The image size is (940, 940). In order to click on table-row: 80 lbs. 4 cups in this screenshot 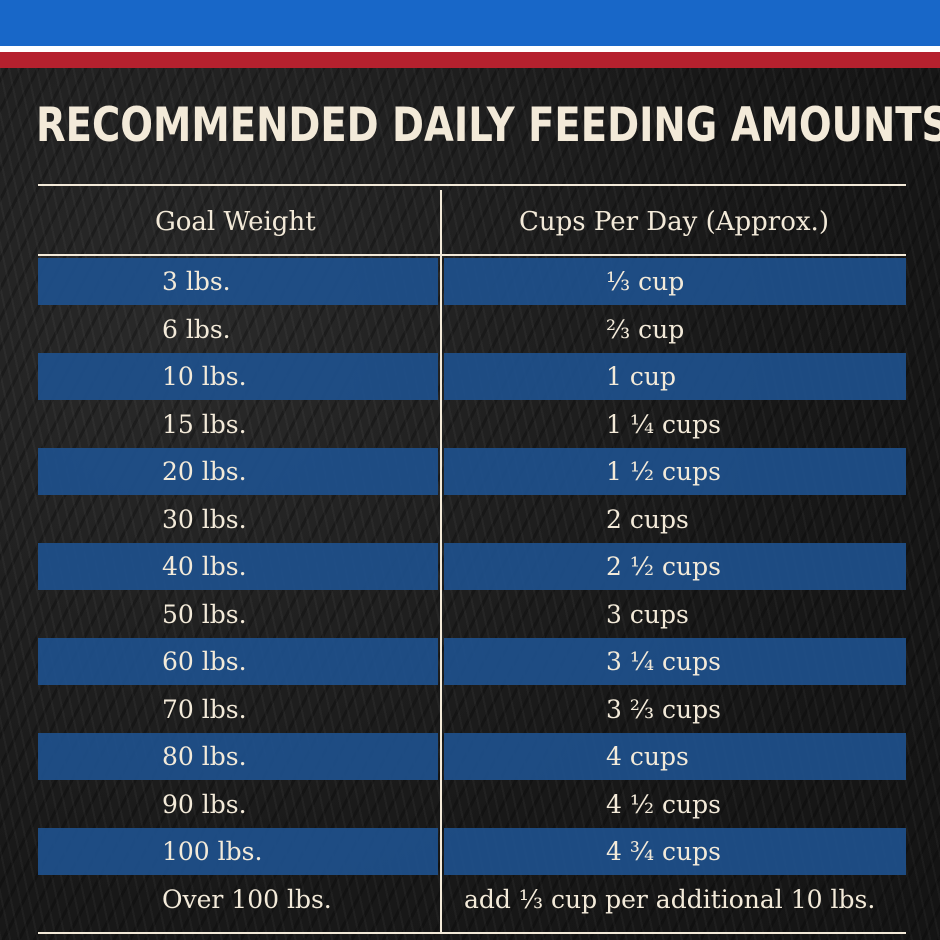, I will do `click(472, 756)`.